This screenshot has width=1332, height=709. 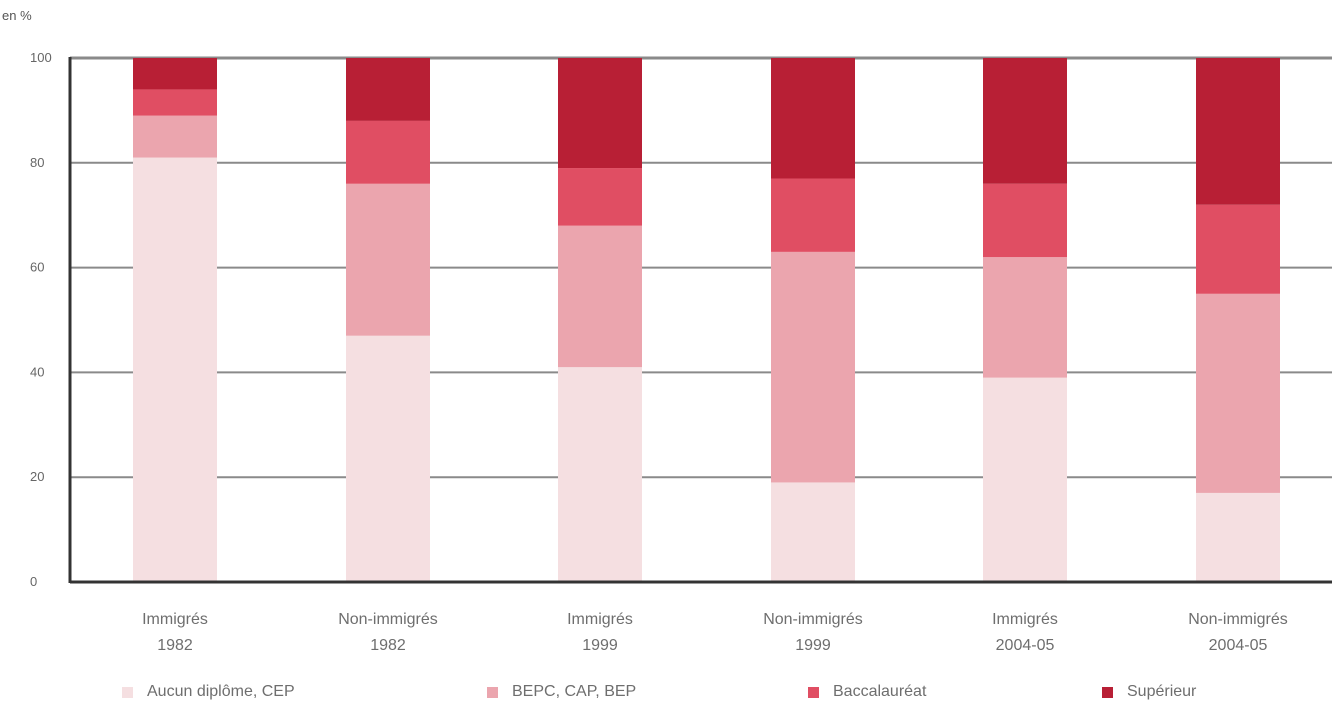 What do you see at coordinates (37, 371) in the screenshot?
I see `y-tick-label: 40` at bounding box center [37, 371].